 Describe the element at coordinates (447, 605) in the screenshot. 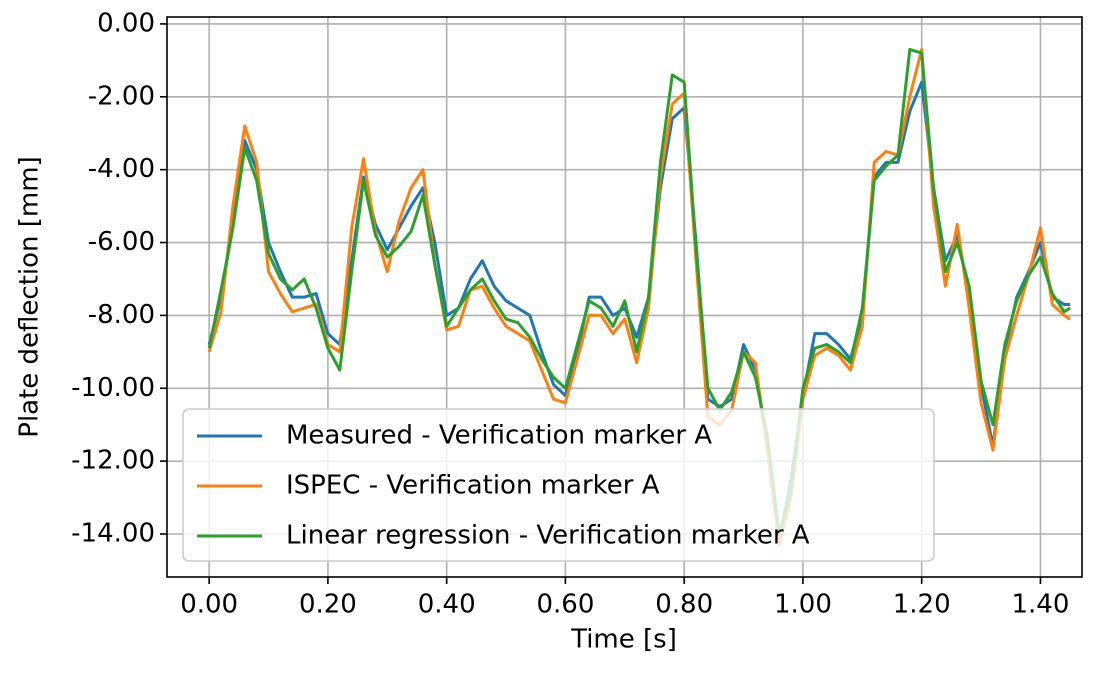

I see `x-tick-label: 0.40` at that location.